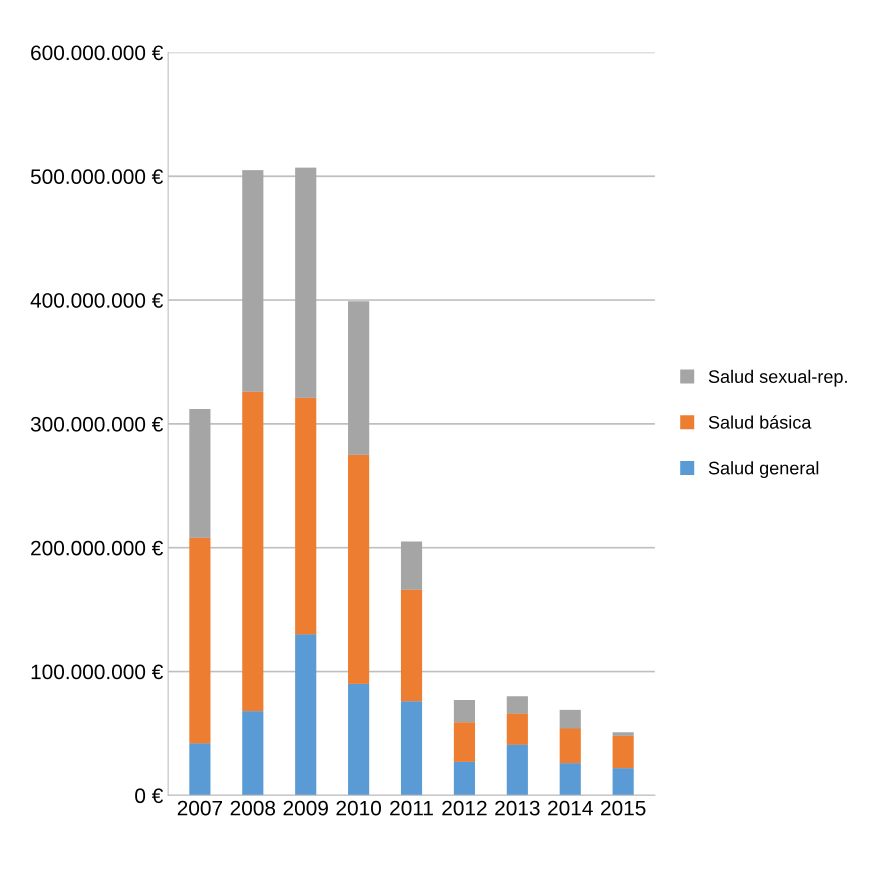 This screenshot has height=874, width=885. Describe the element at coordinates (97, 424) in the screenshot. I see `y-tick-label: 300.000.000 €` at that location.